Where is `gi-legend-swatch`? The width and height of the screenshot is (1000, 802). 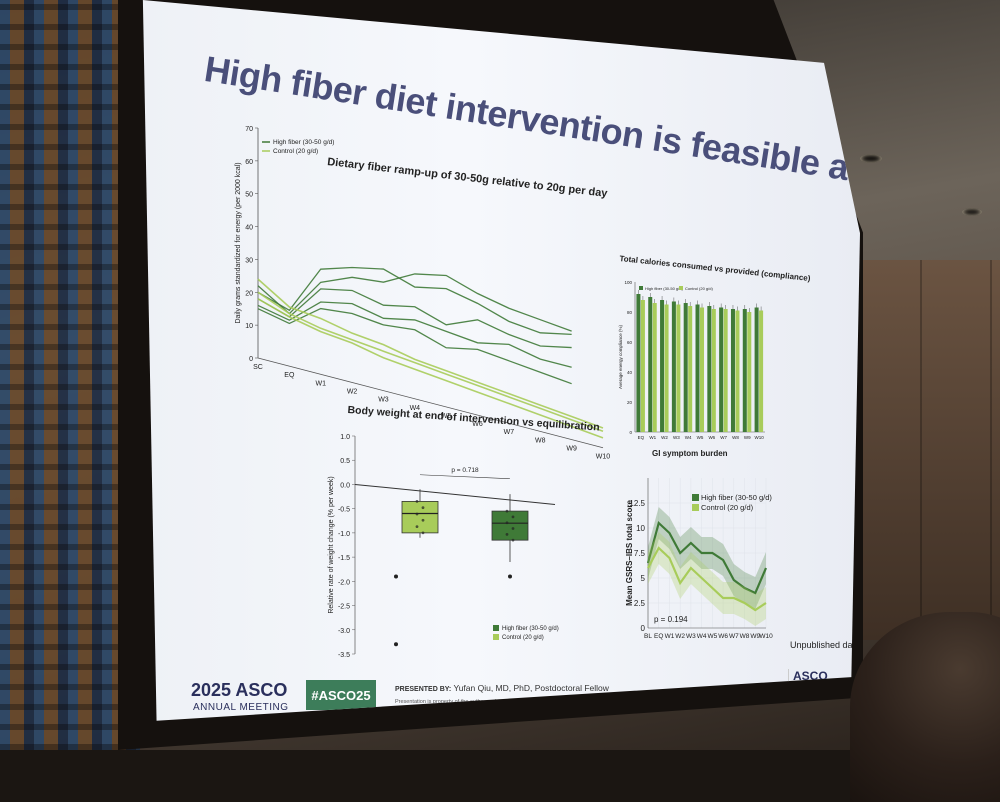
gi-legend-swatch is located at coordinates (695, 497).